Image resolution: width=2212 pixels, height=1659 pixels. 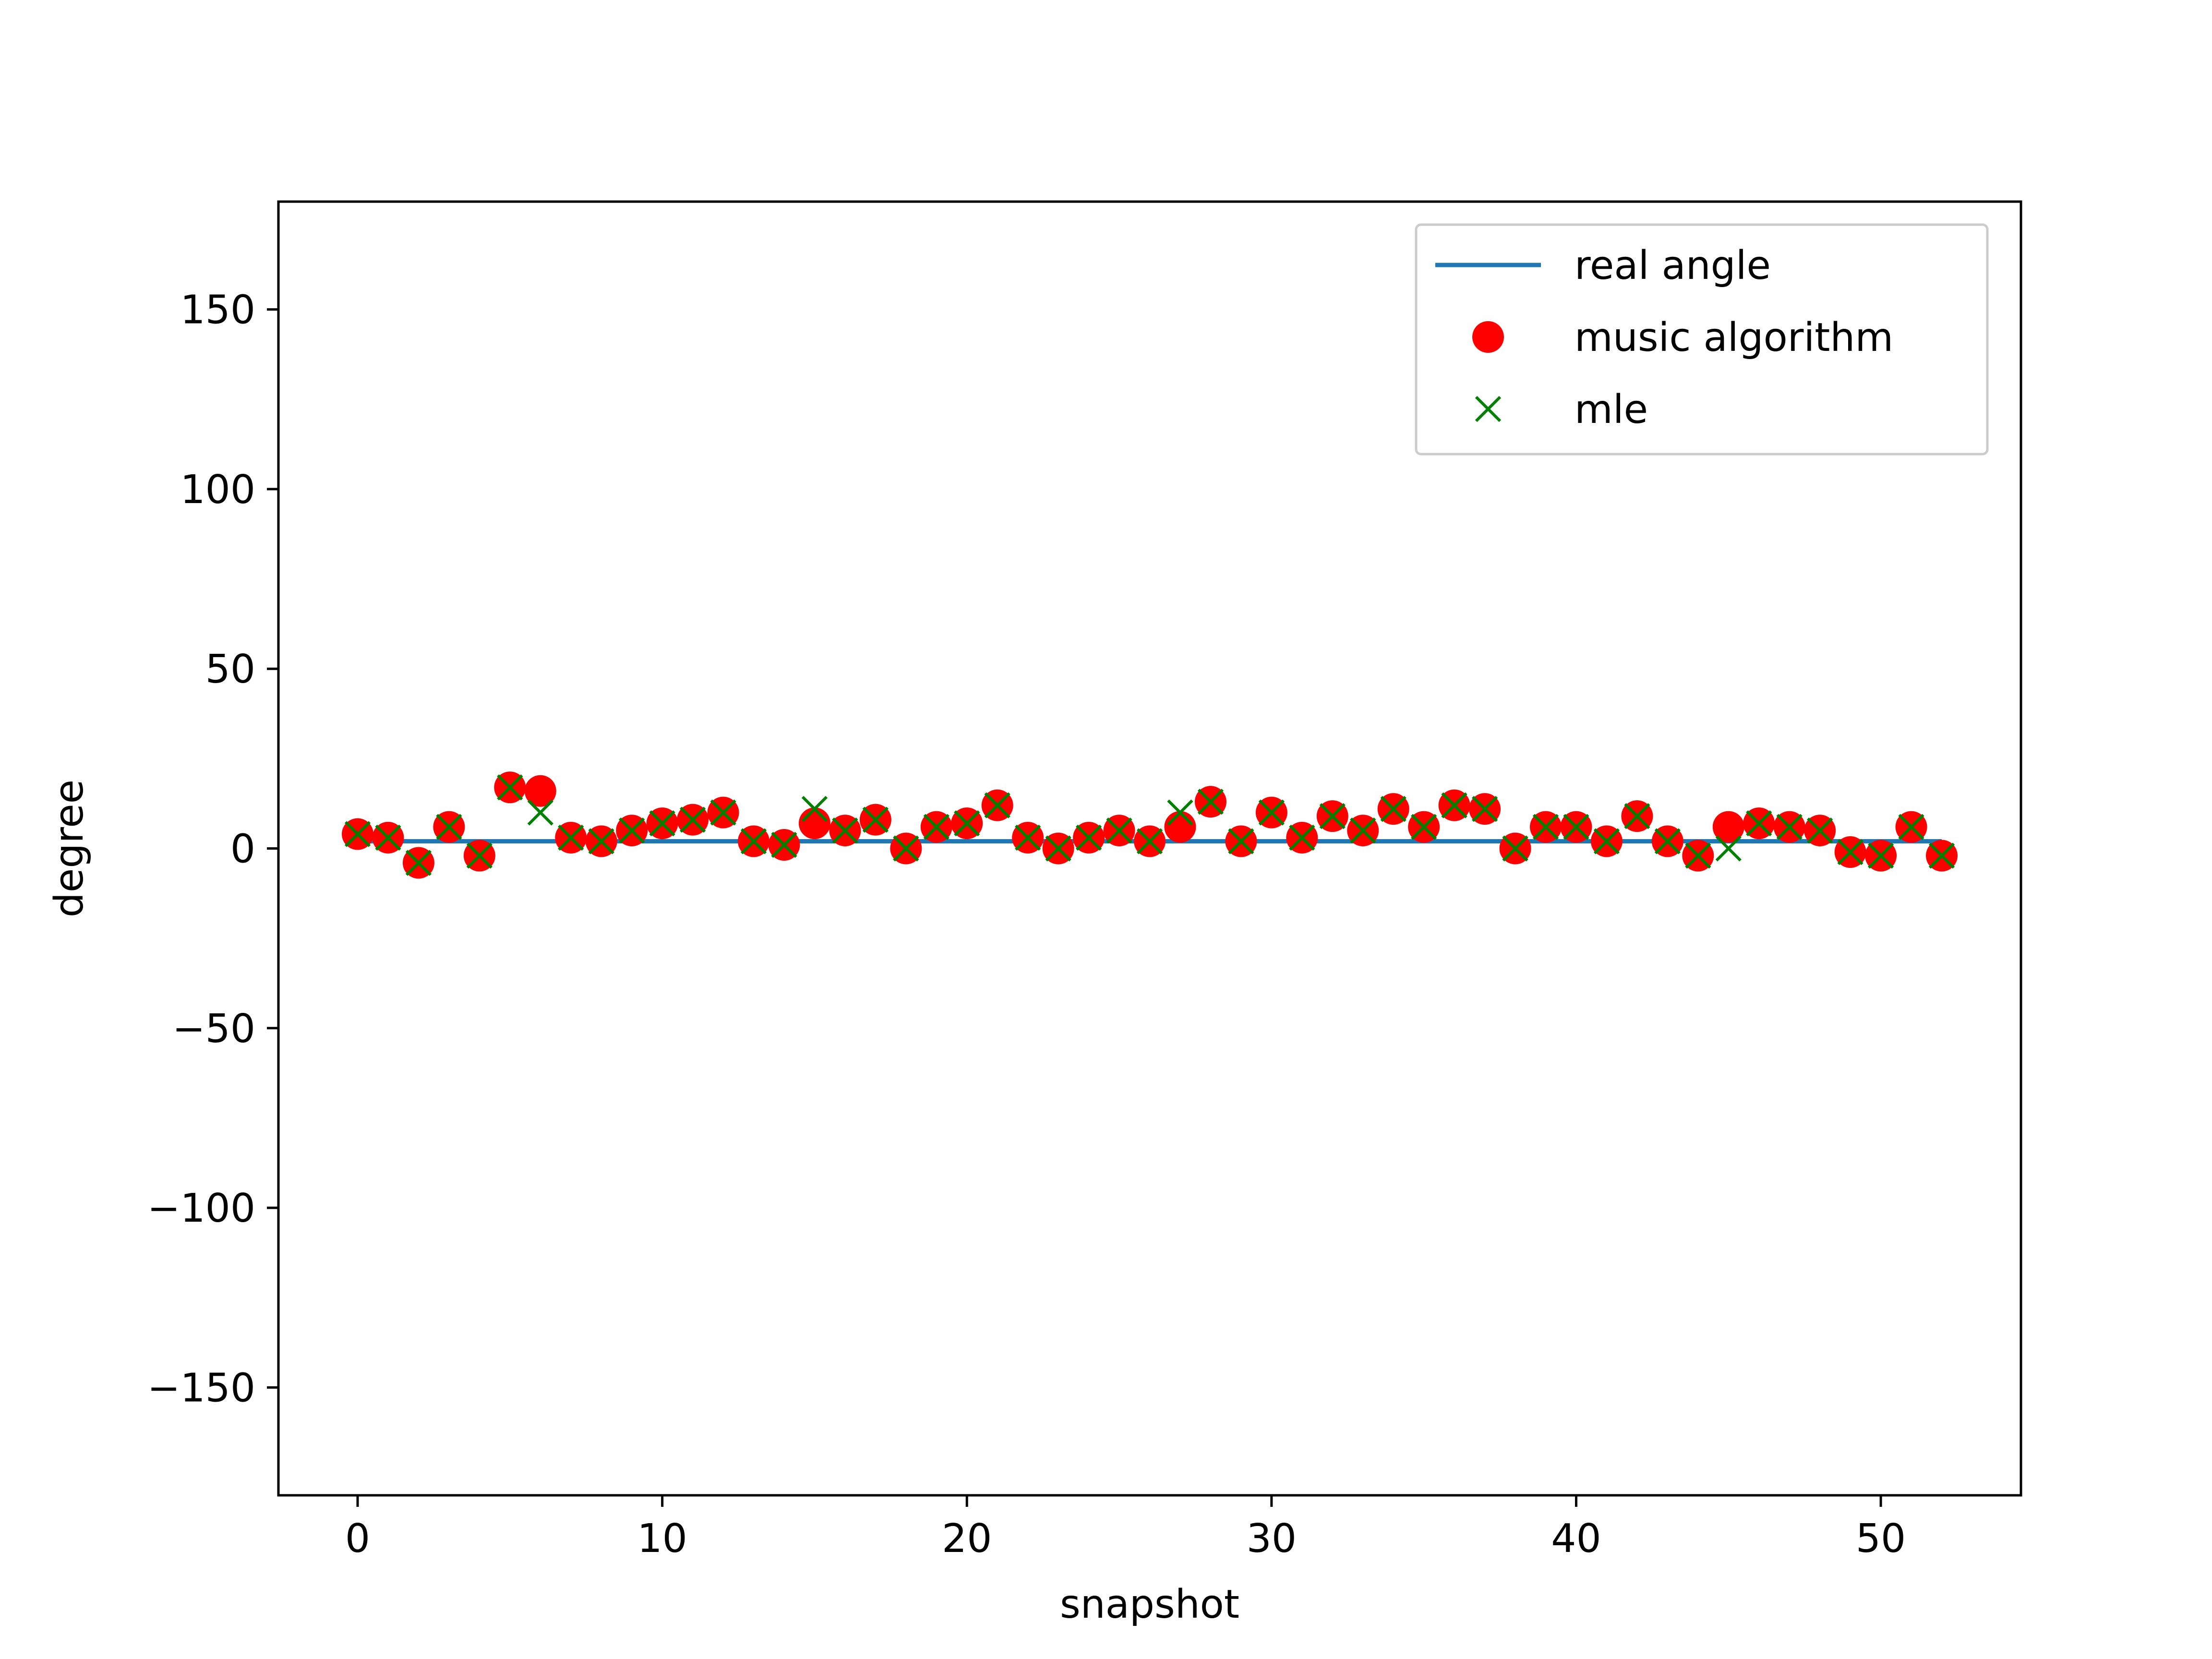 What do you see at coordinates (201, 1208) in the screenshot?
I see `y-tick-label: −100` at bounding box center [201, 1208].